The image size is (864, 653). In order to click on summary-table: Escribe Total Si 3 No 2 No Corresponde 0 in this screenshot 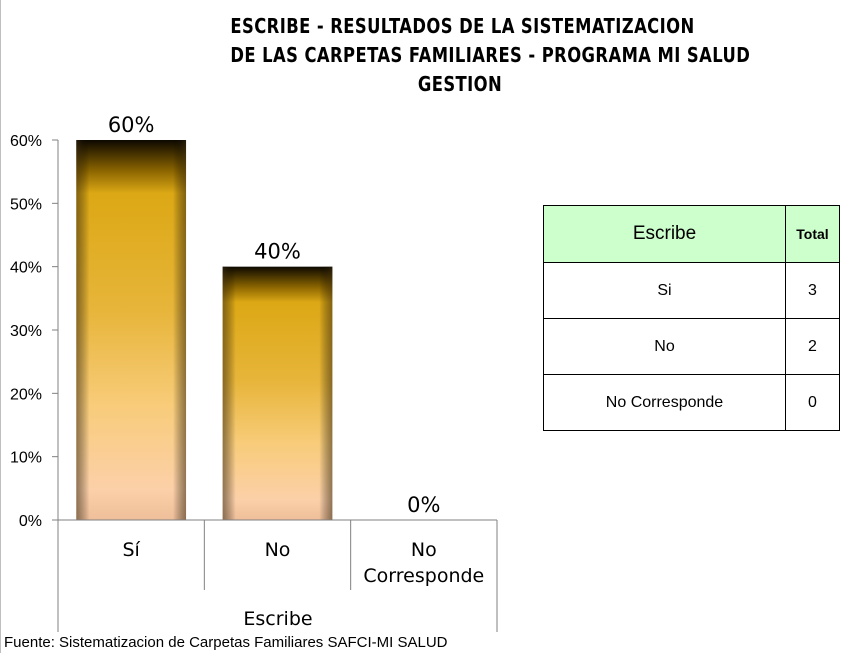, I will do `click(691, 318)`.